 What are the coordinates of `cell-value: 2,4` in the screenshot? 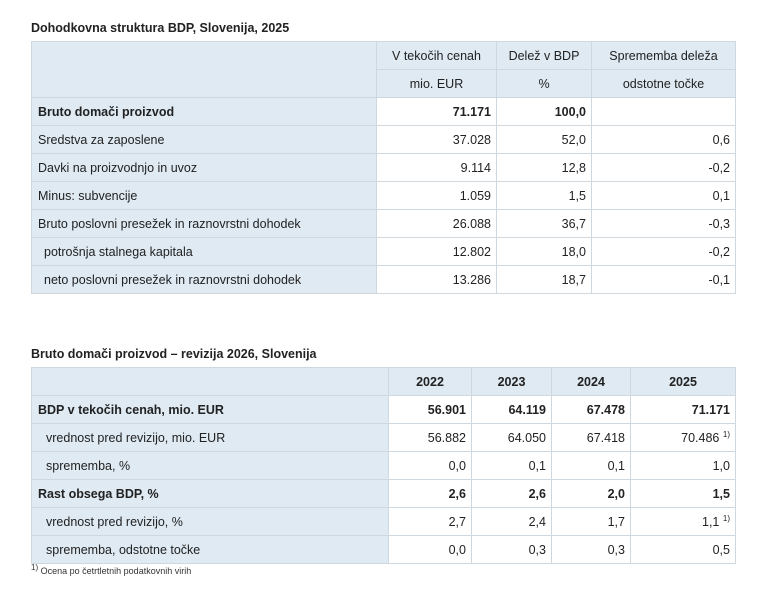 It's located at (511, 521).